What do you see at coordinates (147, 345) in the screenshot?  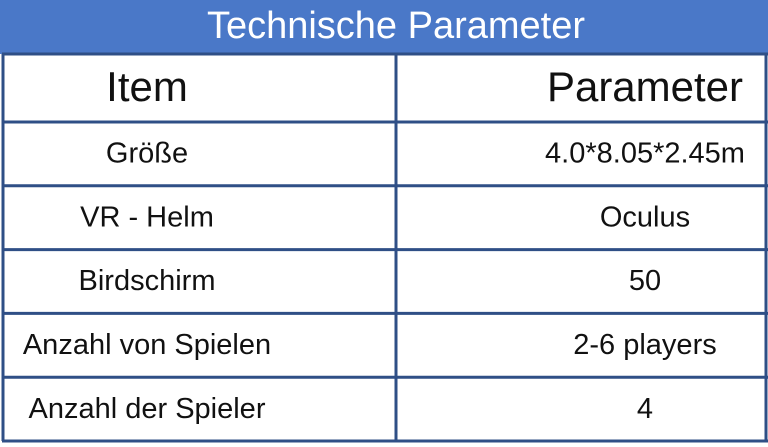 I see `cell-text: Anzahl von Spielen` at bounding box center [147, 345].